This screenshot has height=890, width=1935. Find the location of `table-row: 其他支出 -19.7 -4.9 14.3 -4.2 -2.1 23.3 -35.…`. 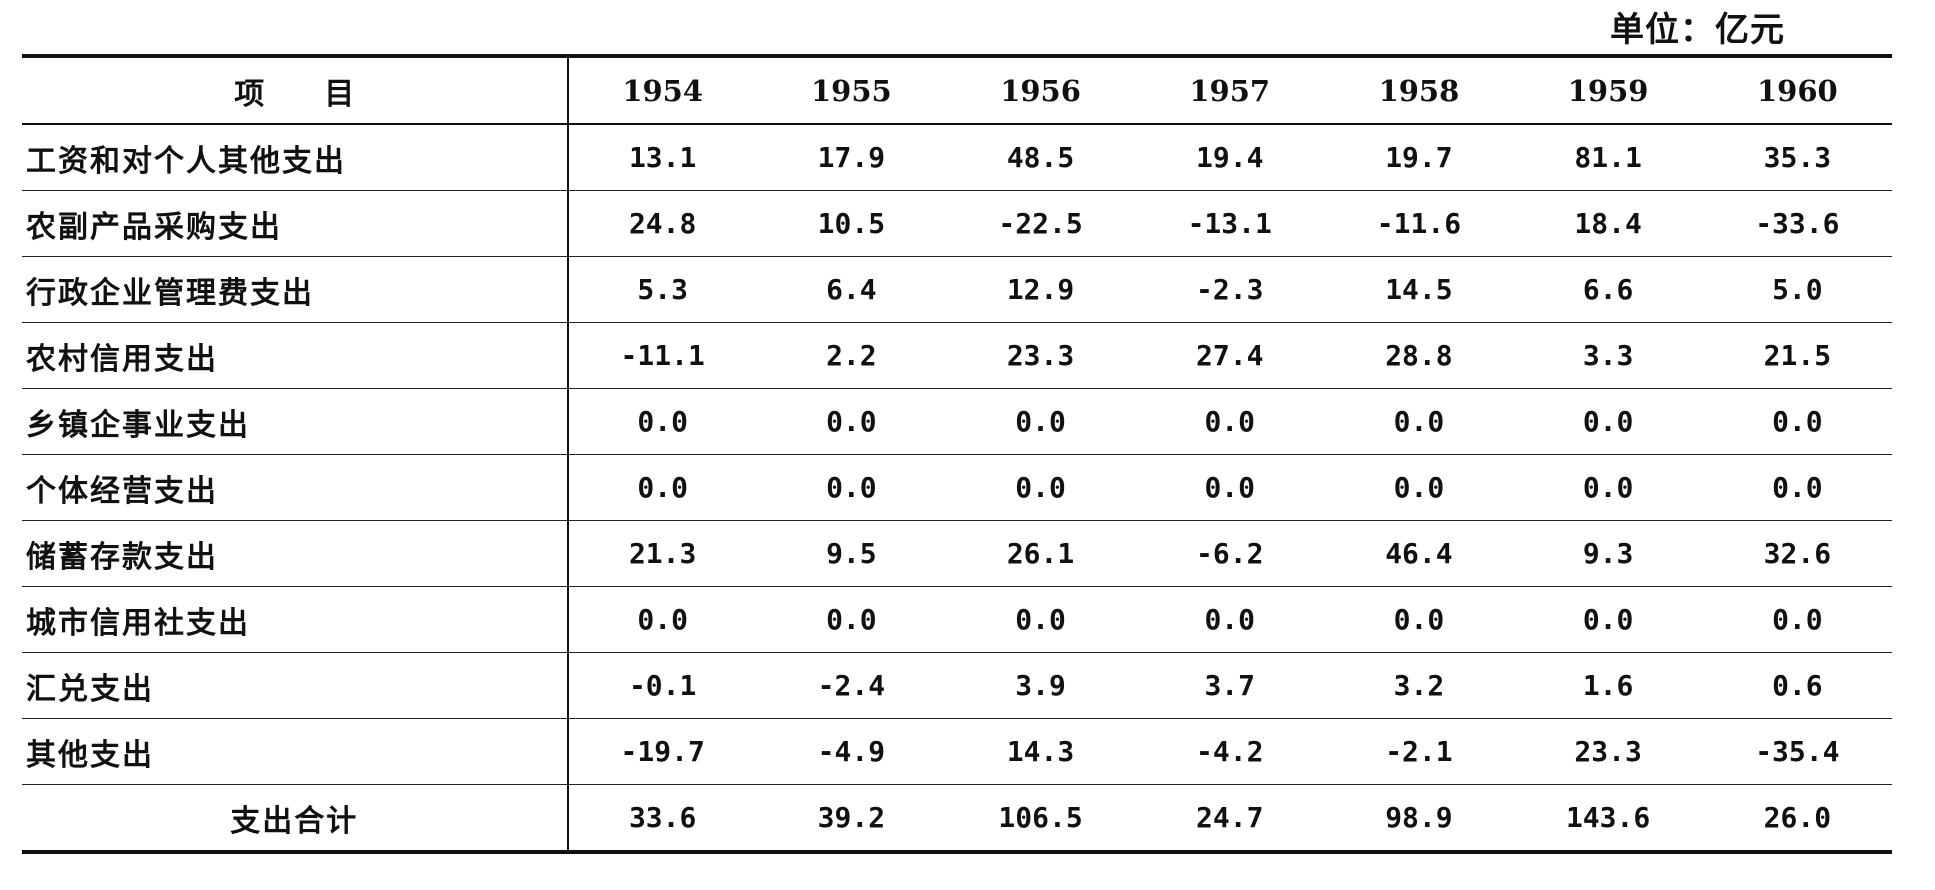

table-row: 其他支出 -19.7 -4.9 14.3 -4.2 -2.1 23.3 -35.… is located at coordinates (957, 751).